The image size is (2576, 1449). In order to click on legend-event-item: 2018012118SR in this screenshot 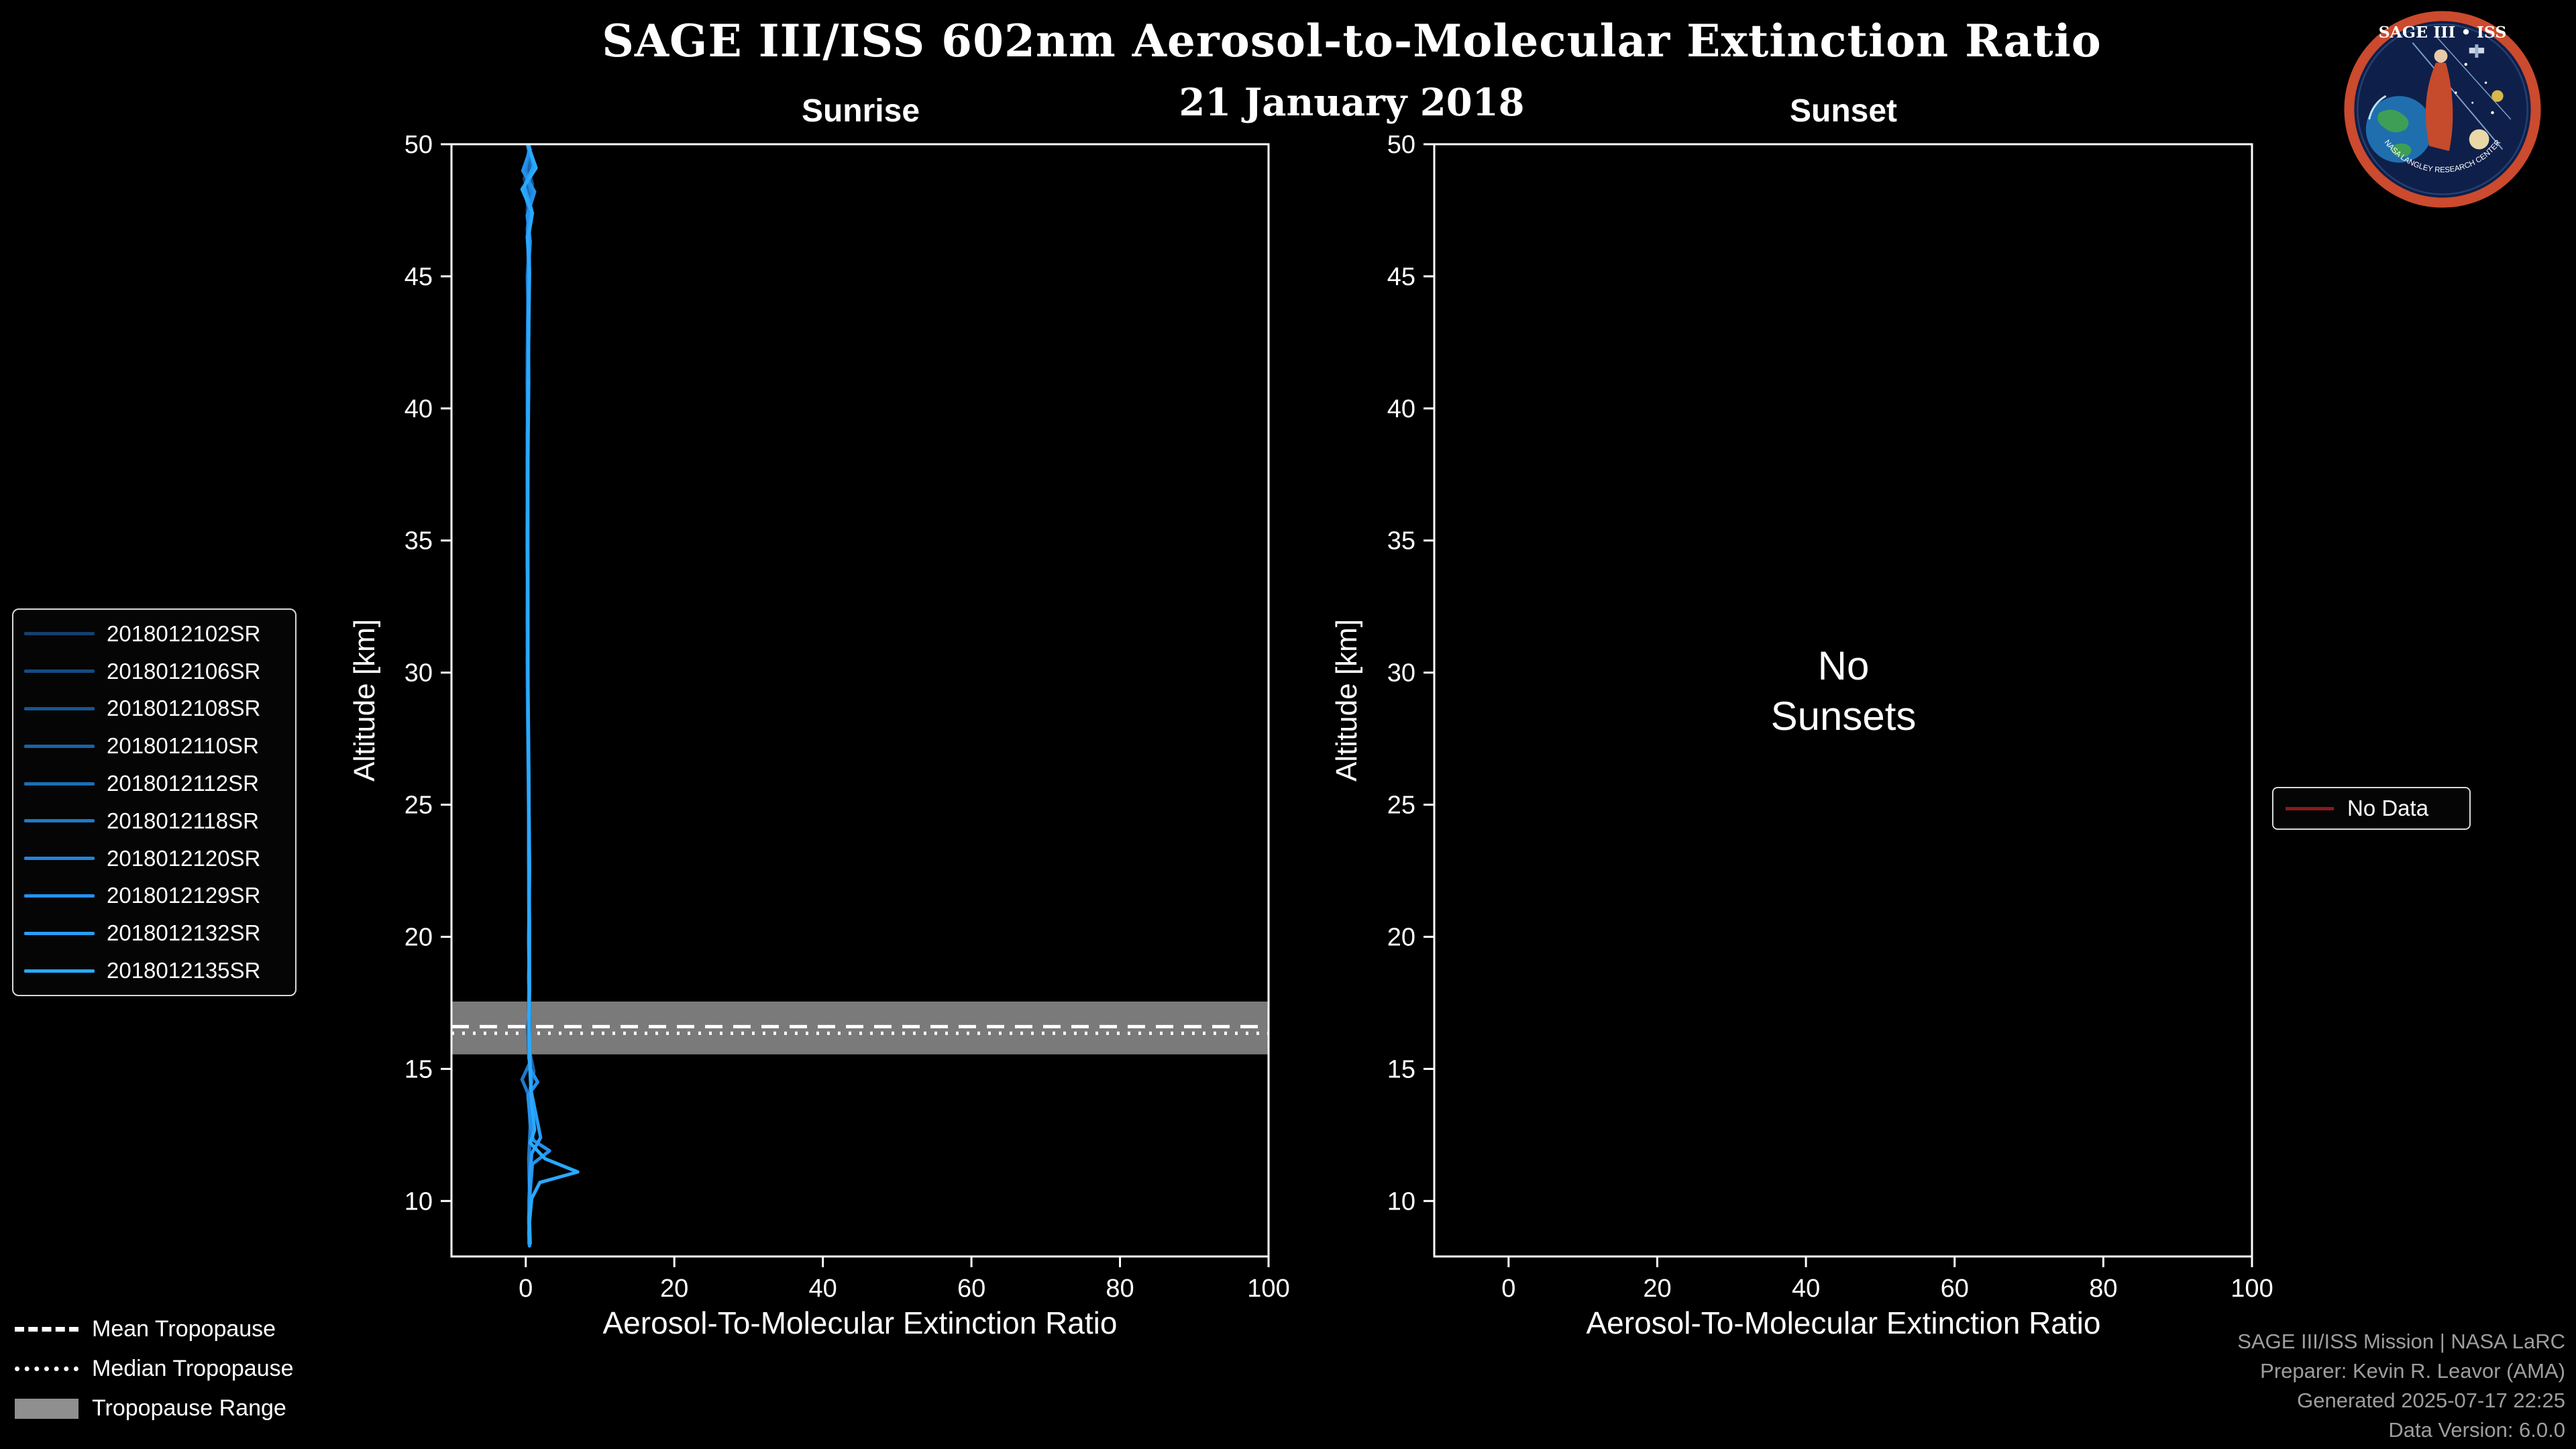, I will do `click(154, 820)`.